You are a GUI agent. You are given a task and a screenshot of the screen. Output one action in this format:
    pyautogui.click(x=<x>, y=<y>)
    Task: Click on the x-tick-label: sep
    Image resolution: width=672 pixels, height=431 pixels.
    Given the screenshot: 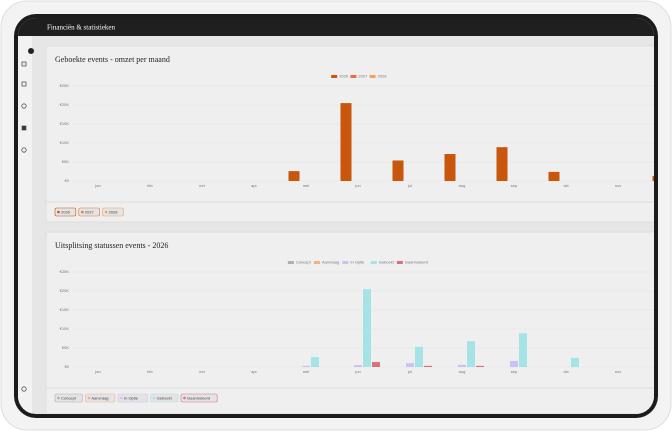 What is the action you would take?
    pyautogui.click(x=514, y=371)
    